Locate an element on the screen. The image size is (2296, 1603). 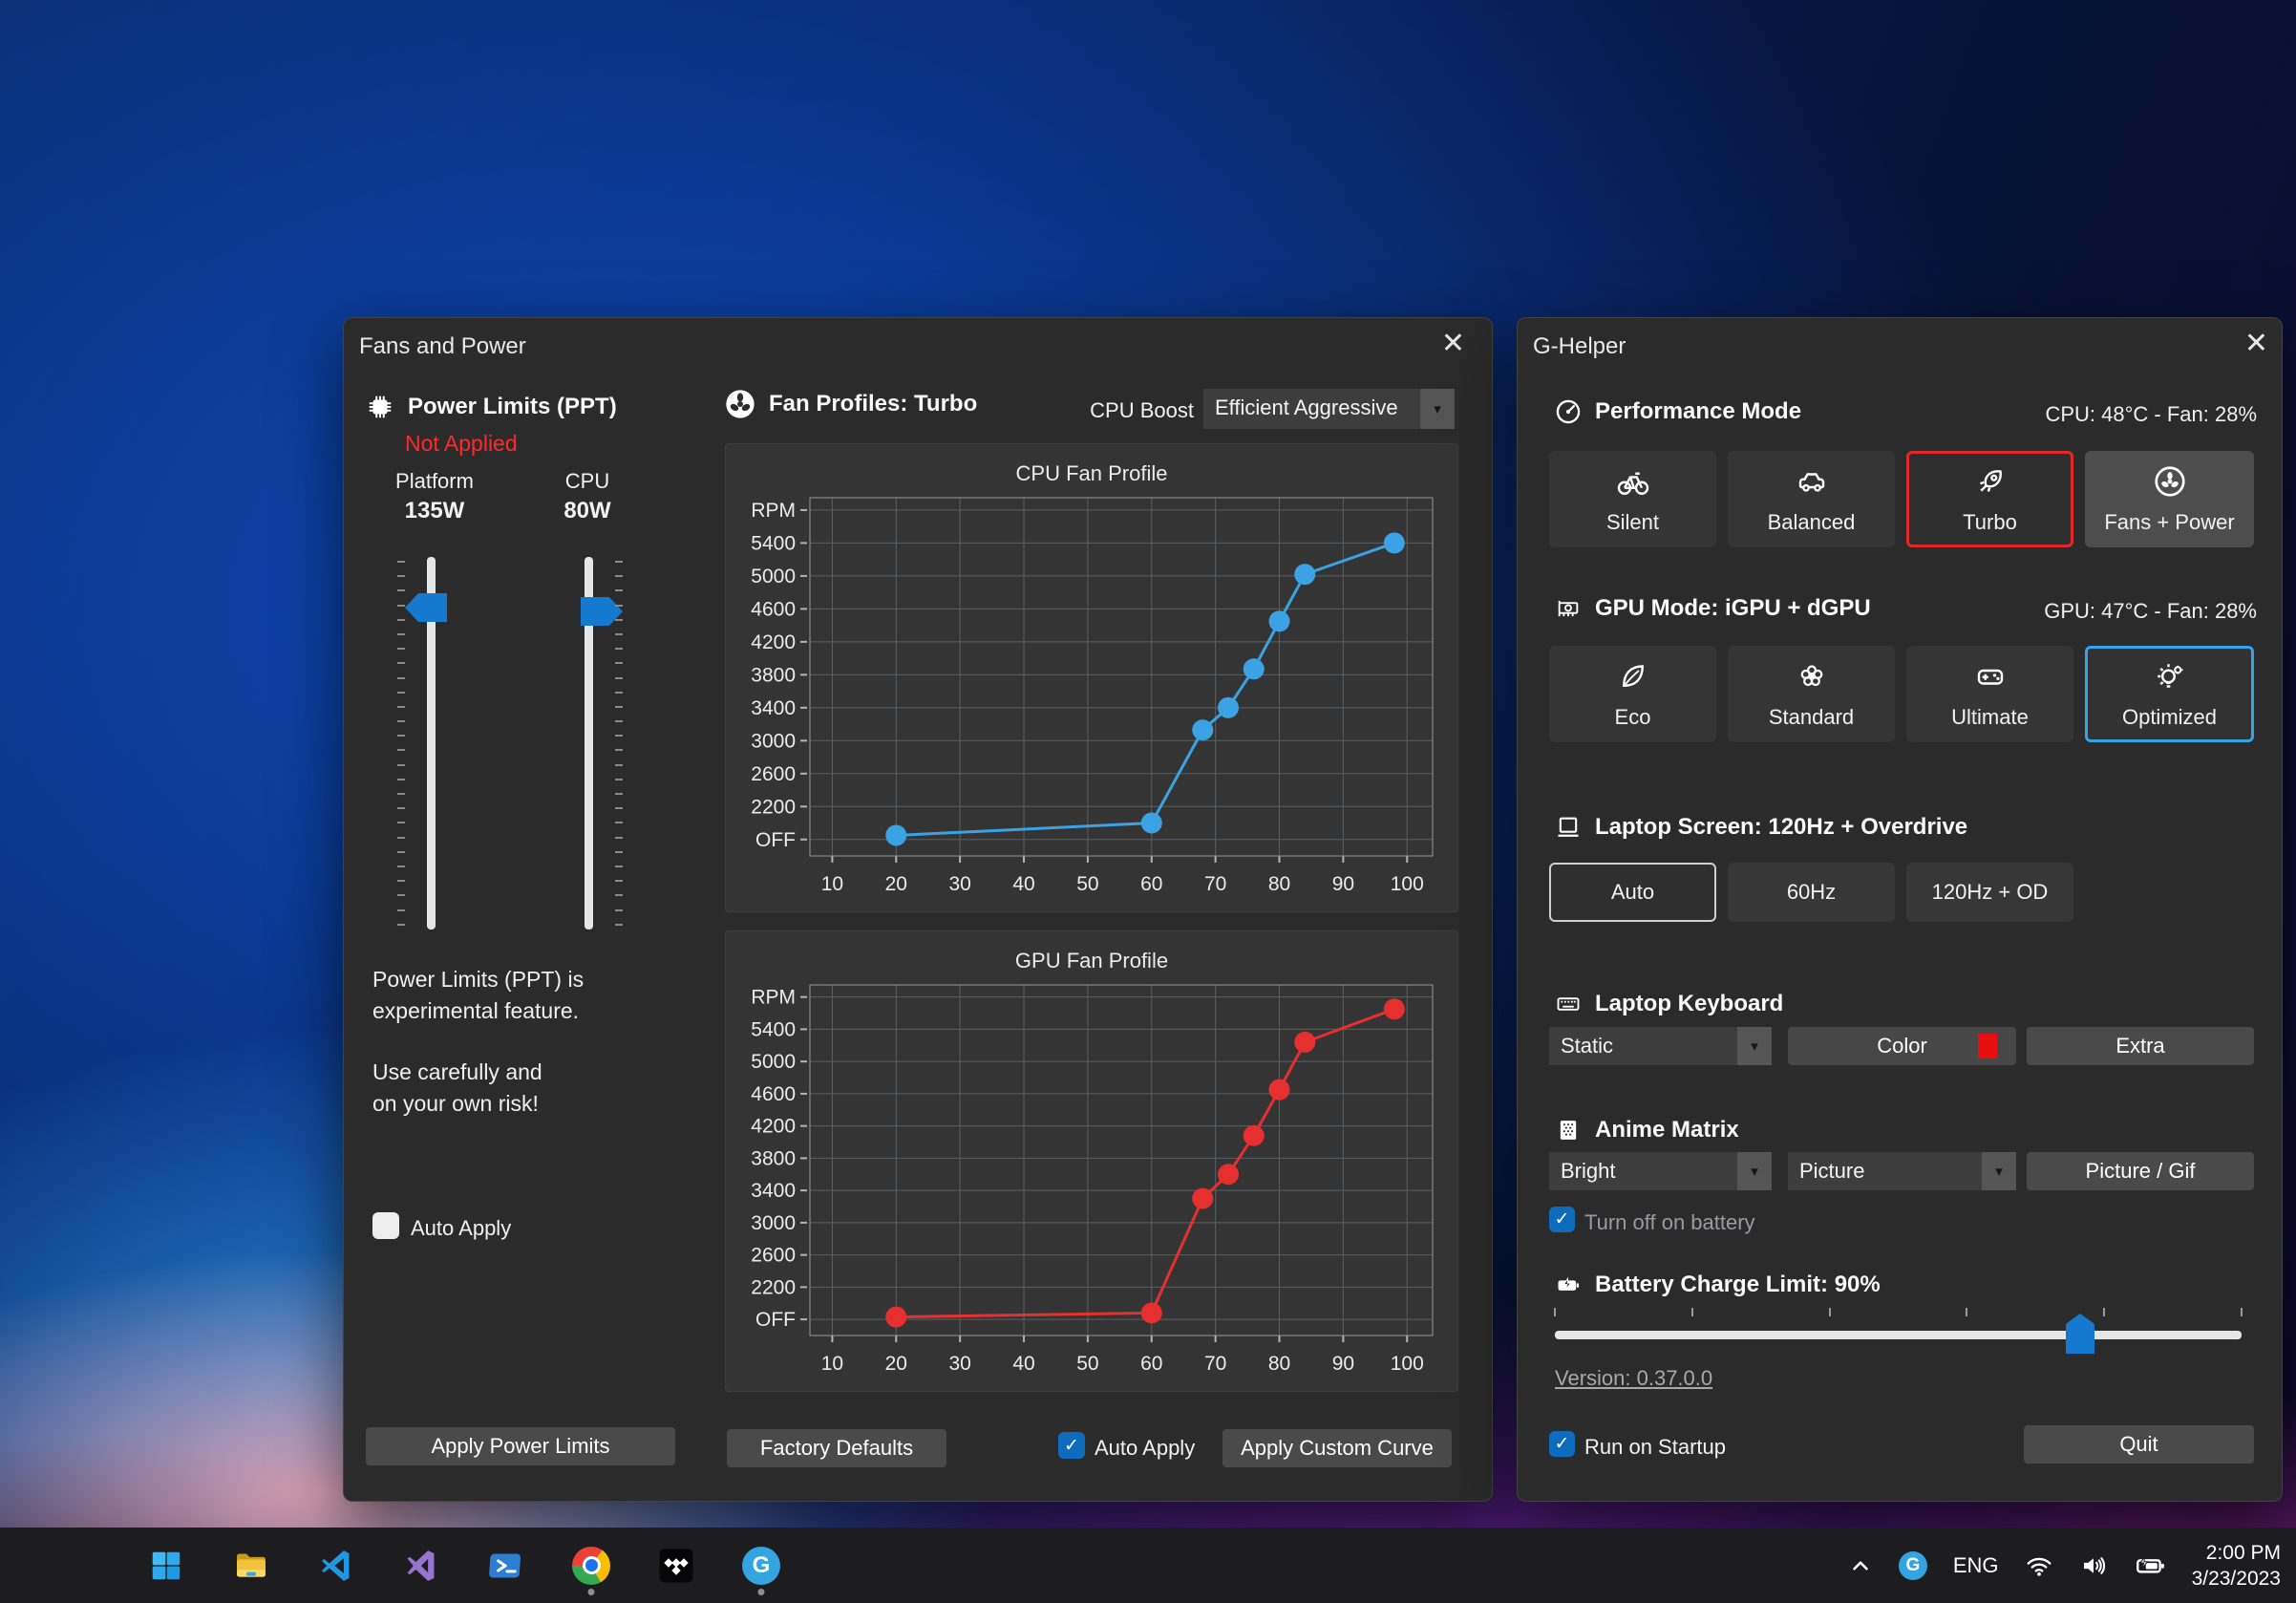
gpu-mode-ultimate-button: Ultimate is located at coordinates (1989, 694).